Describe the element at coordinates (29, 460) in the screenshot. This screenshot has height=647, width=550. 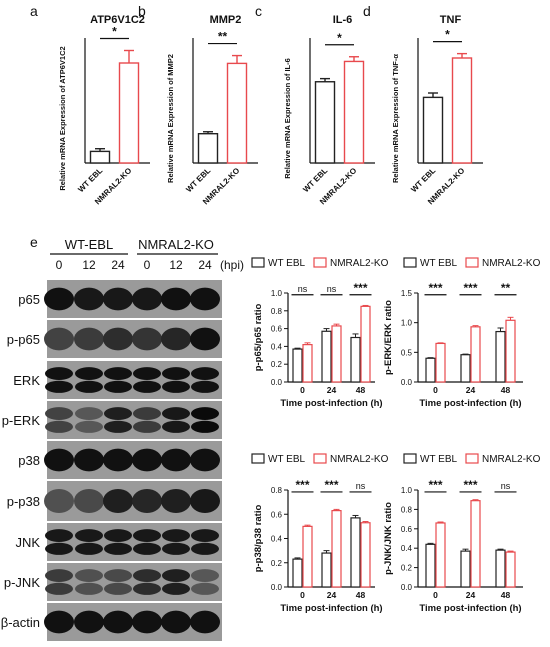
I see `row-label: p38` at that location.